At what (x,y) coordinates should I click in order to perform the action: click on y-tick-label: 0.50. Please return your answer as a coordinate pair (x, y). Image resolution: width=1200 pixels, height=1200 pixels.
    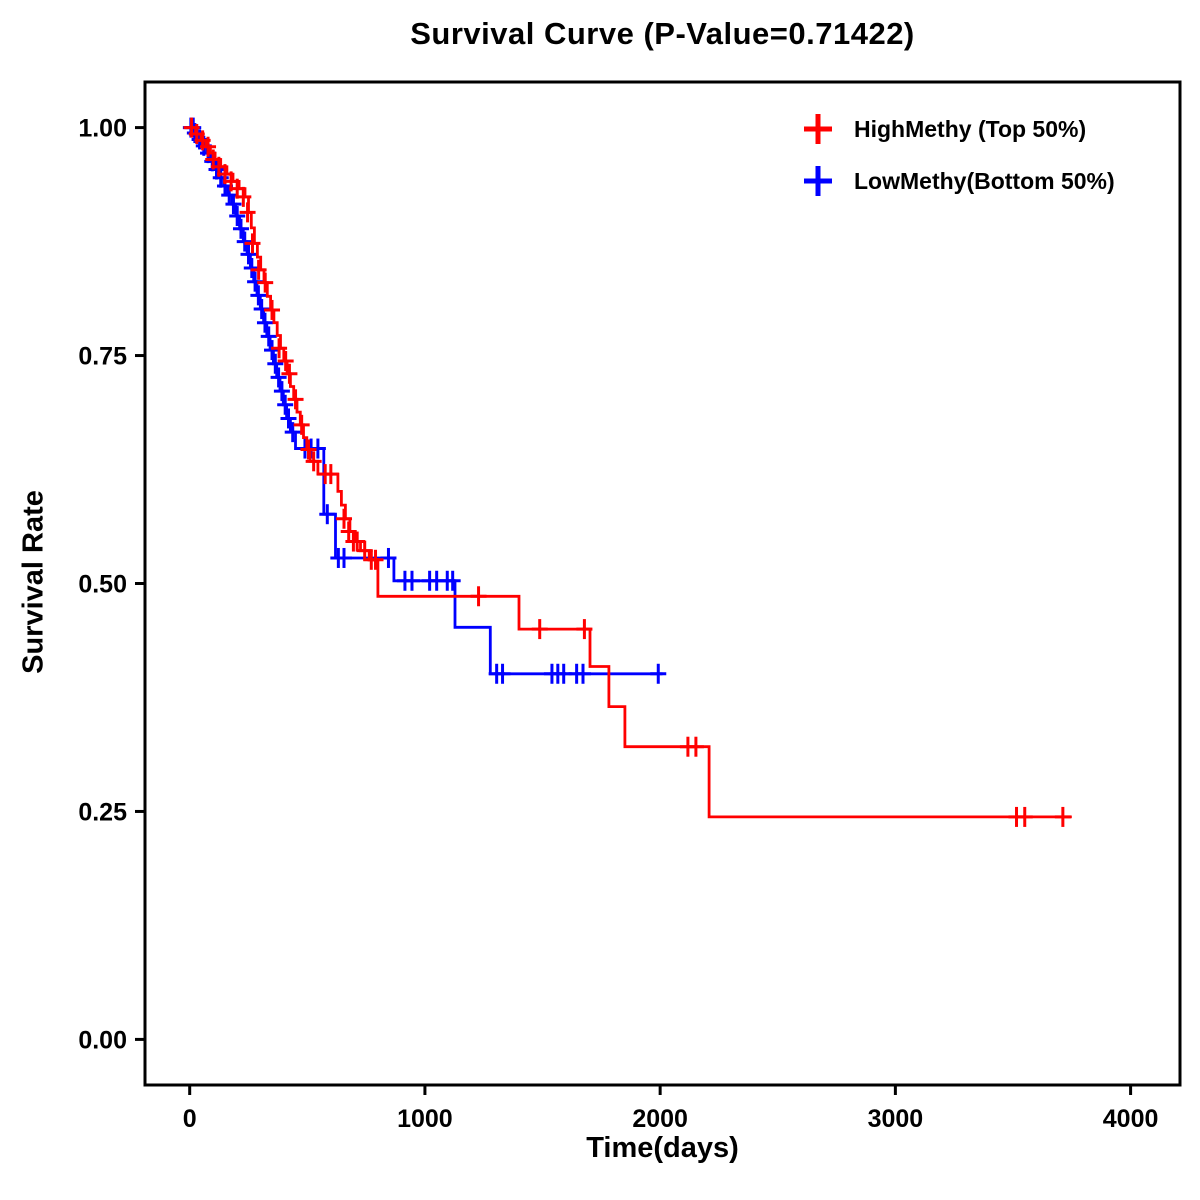
    Looking at the image, I should click on (102, 585).